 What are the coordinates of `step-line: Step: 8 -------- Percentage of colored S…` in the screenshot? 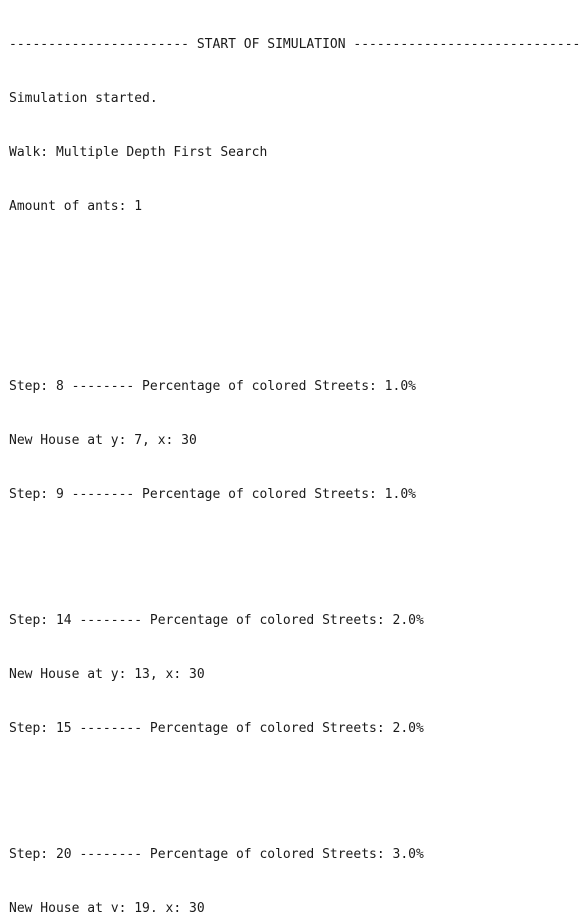 It's located at (212, 386).